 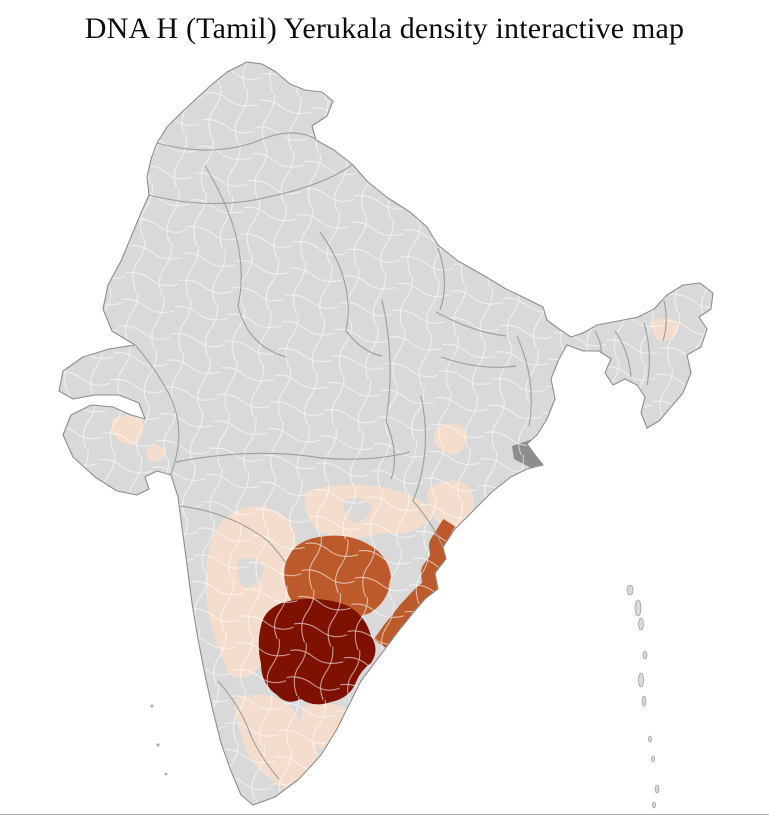 I want to click on bottom-divider, so click(x=384, y=814).